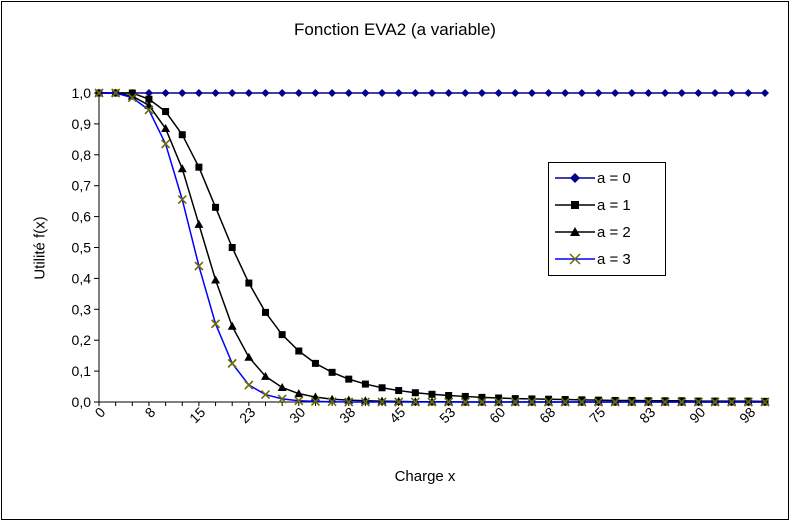 The image size is (790, 521). What do you see at coordinates (747, 415) in the screenshot?
I see `x-tick-label: 98` at bounding box center [747, 415].